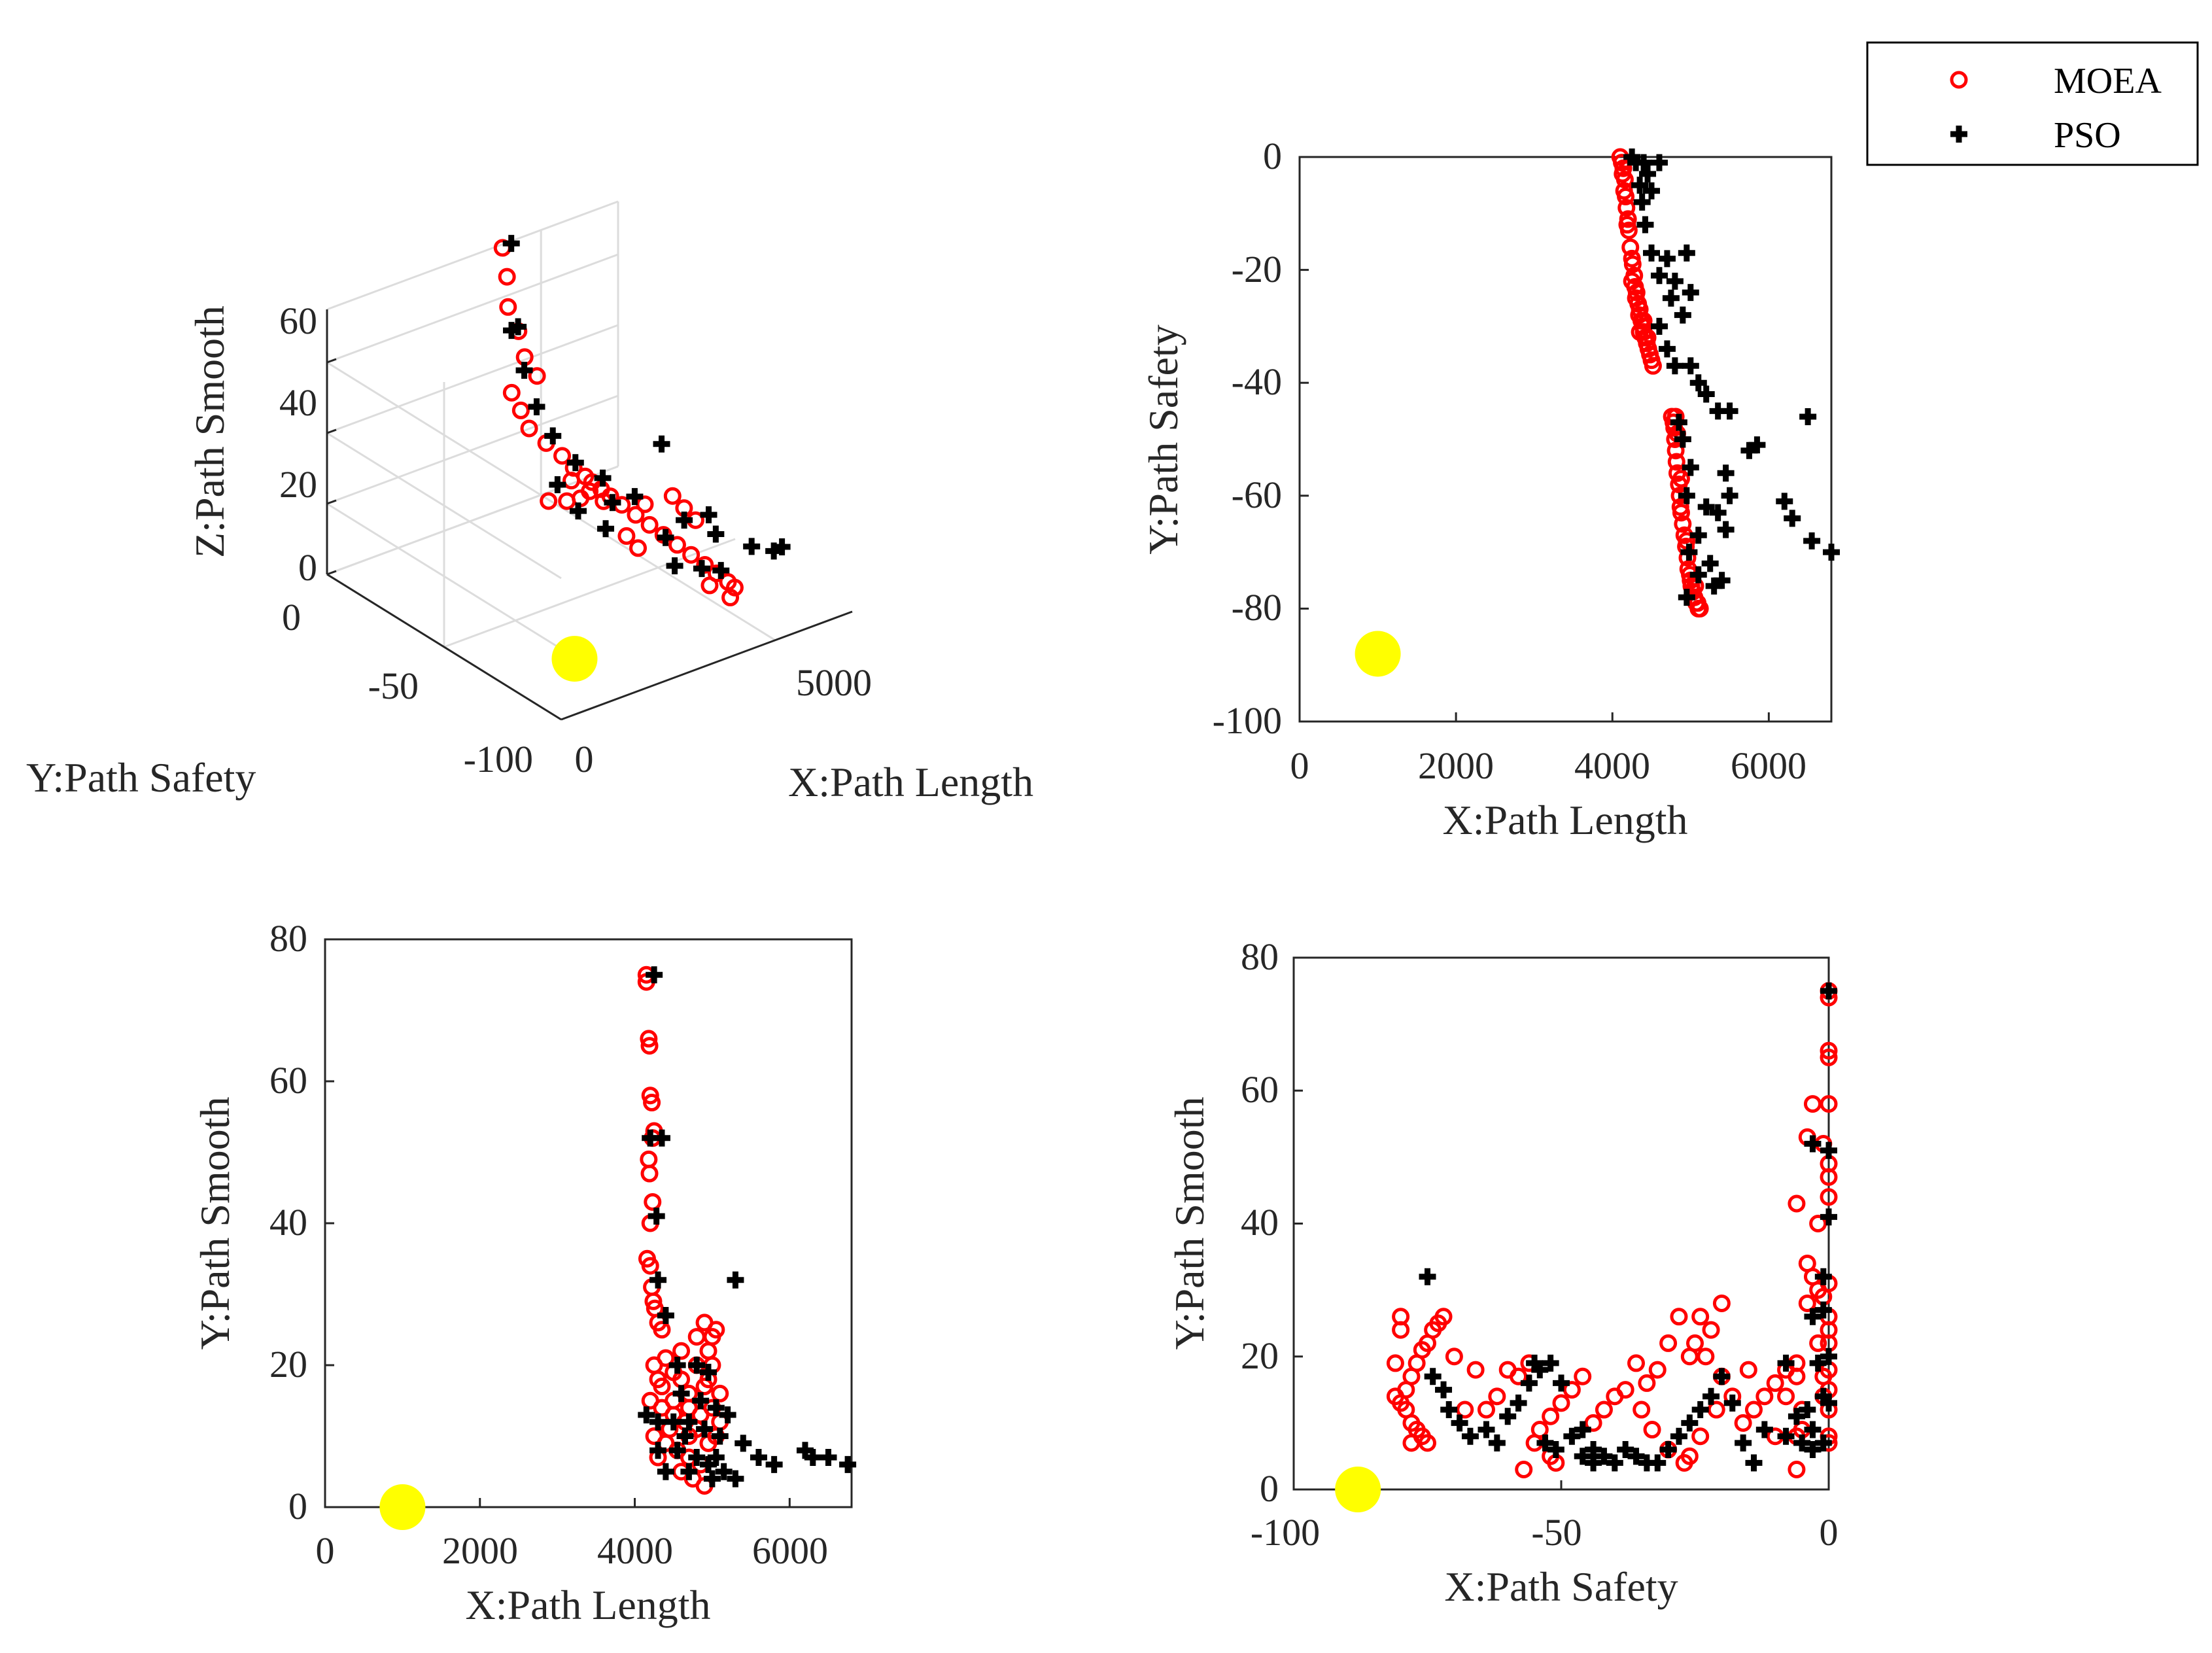 Image resolution: width=2212 pixels, height=1653 pixels. I want to click on p3-tick-marks, so click(557, 1223).